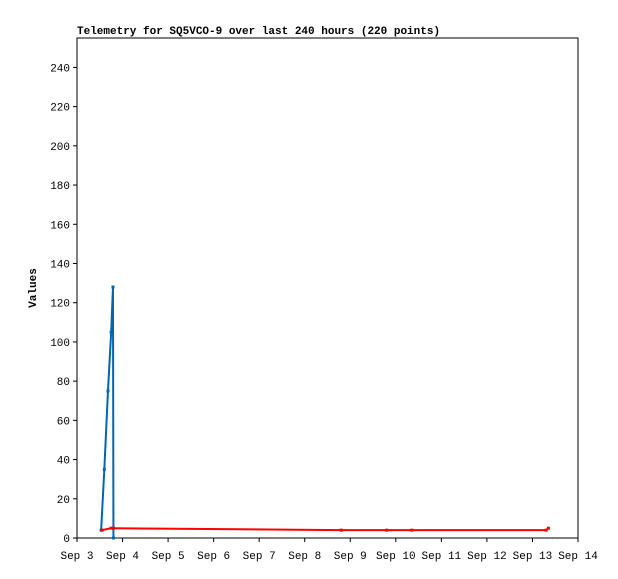 The image size is (618, 579). Describe the element at coordinates (168, 557) in the screenshot. I see `x-tick-label: Sep 5` at that location.